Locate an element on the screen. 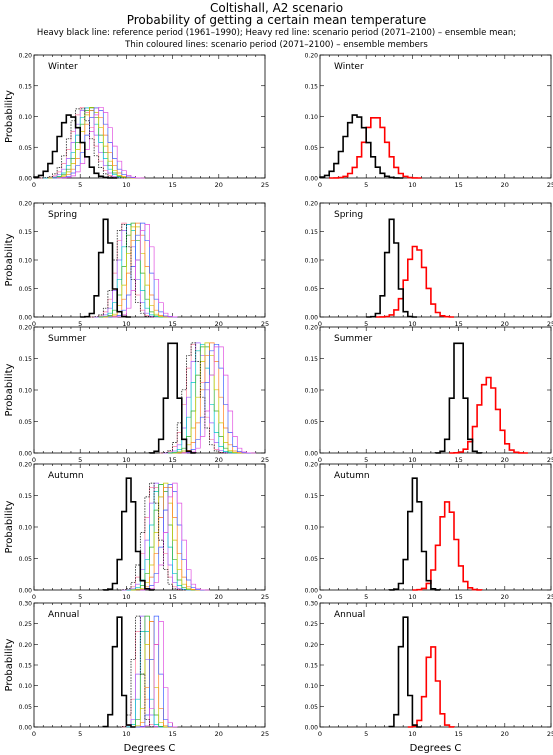 The width and height of the screenshot is (553, 755). plot-frame-winter-mean is located at coordinates (435, 116).